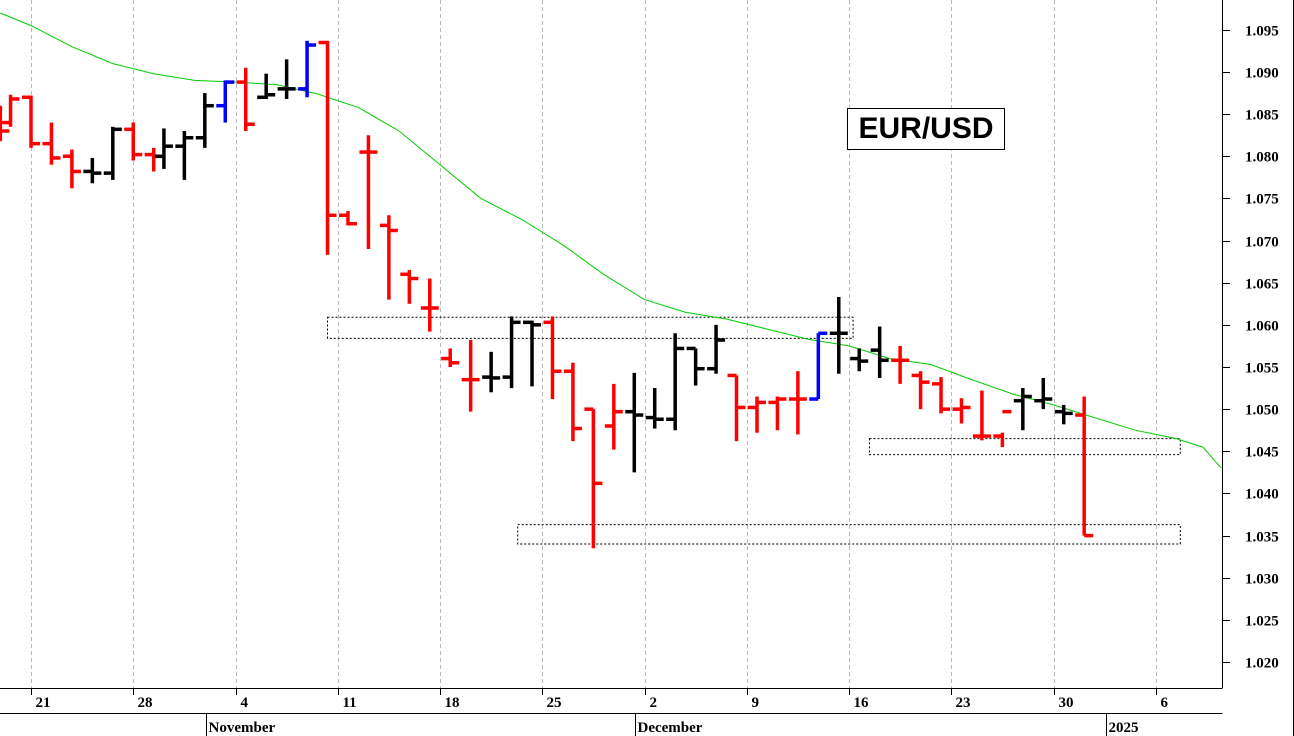  What do you see at coordinates (145, 703) in the screenshot?
I see `x-tick-label: 28` at bounding box center [145, 703].